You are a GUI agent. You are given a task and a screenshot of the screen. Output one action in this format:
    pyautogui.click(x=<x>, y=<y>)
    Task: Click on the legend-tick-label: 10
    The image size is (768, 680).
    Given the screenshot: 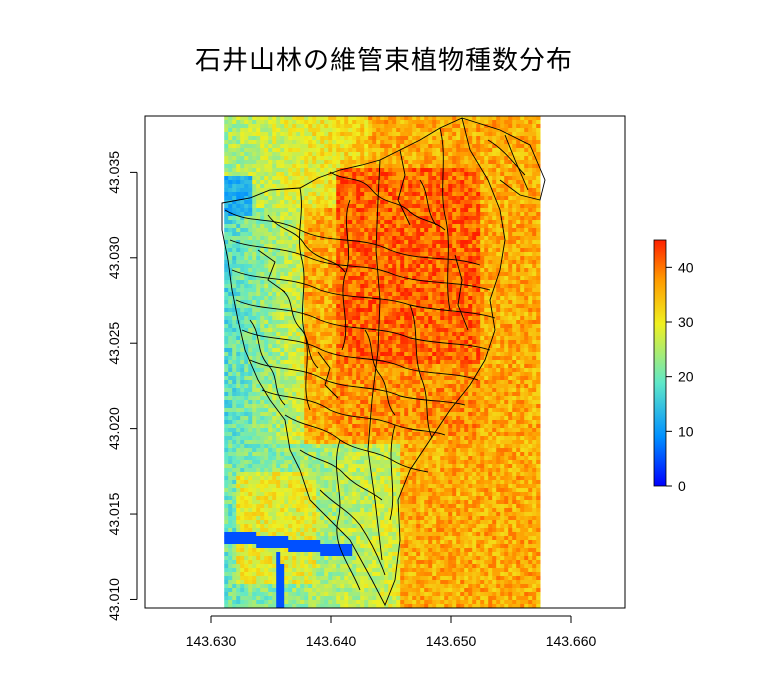 What is the action you would take?
    pyautogui.click(x=686, y=431)
    